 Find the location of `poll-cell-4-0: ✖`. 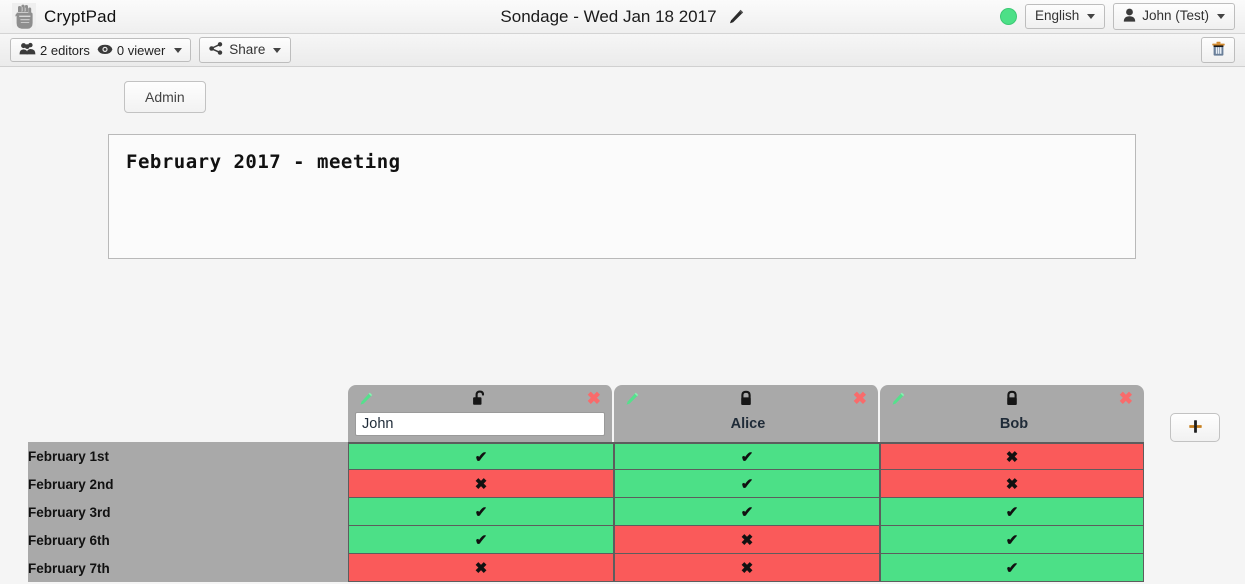

poll-cell-4-0: ✖ is located at coordinates (481, 568).